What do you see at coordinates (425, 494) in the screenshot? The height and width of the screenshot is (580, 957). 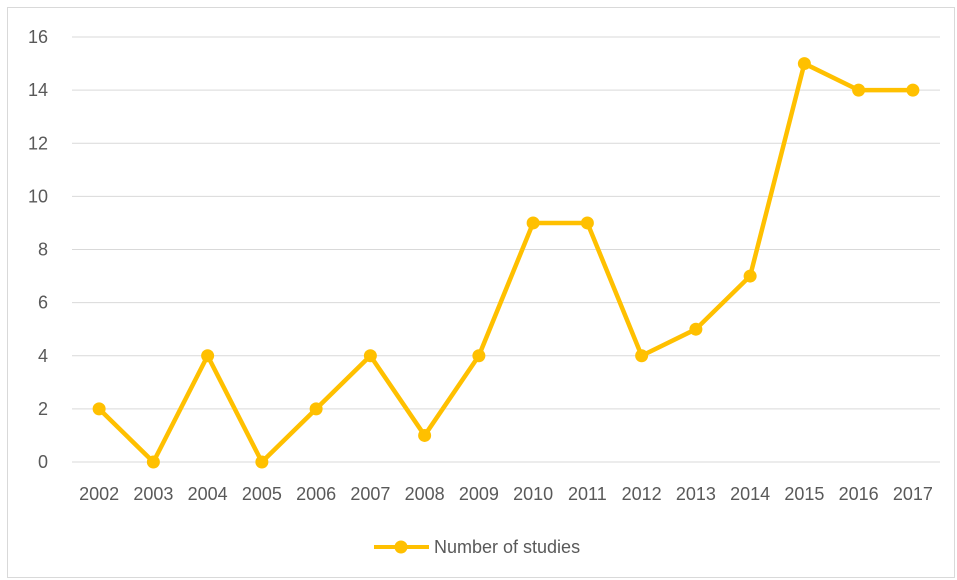 I see `x-tick-label: 2008` at bounding box center [425, 494].